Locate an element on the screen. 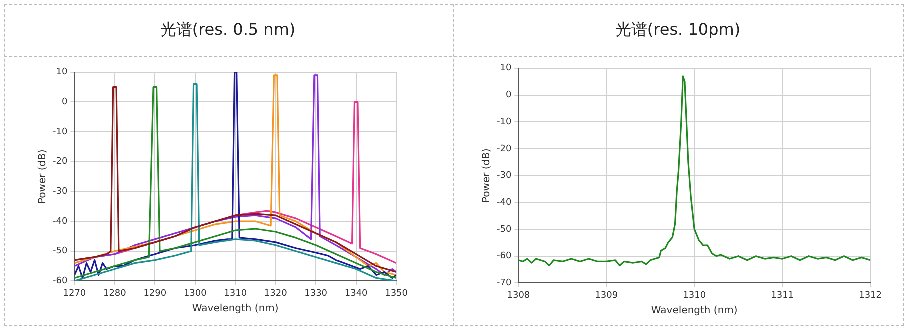 Image resolution: width=909 pixels, height=333 pixels. x-tick-label: 1309 is located at coordinates (606, 295).